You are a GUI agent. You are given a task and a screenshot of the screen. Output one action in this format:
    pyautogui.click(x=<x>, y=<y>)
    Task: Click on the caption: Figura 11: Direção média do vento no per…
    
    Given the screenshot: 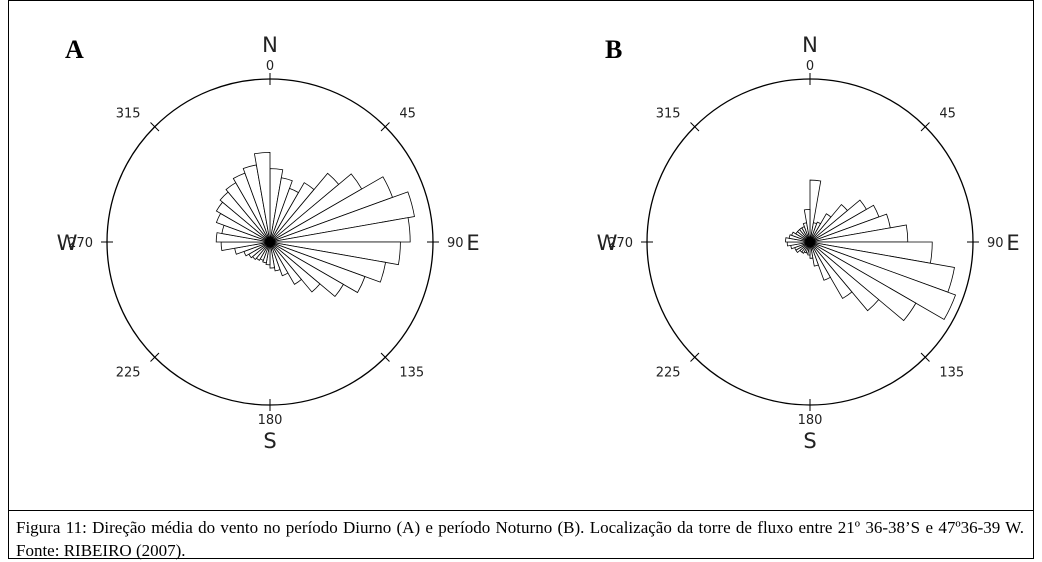 What is the action you would take?
    pyautogui.click(x=520, y=539)
    